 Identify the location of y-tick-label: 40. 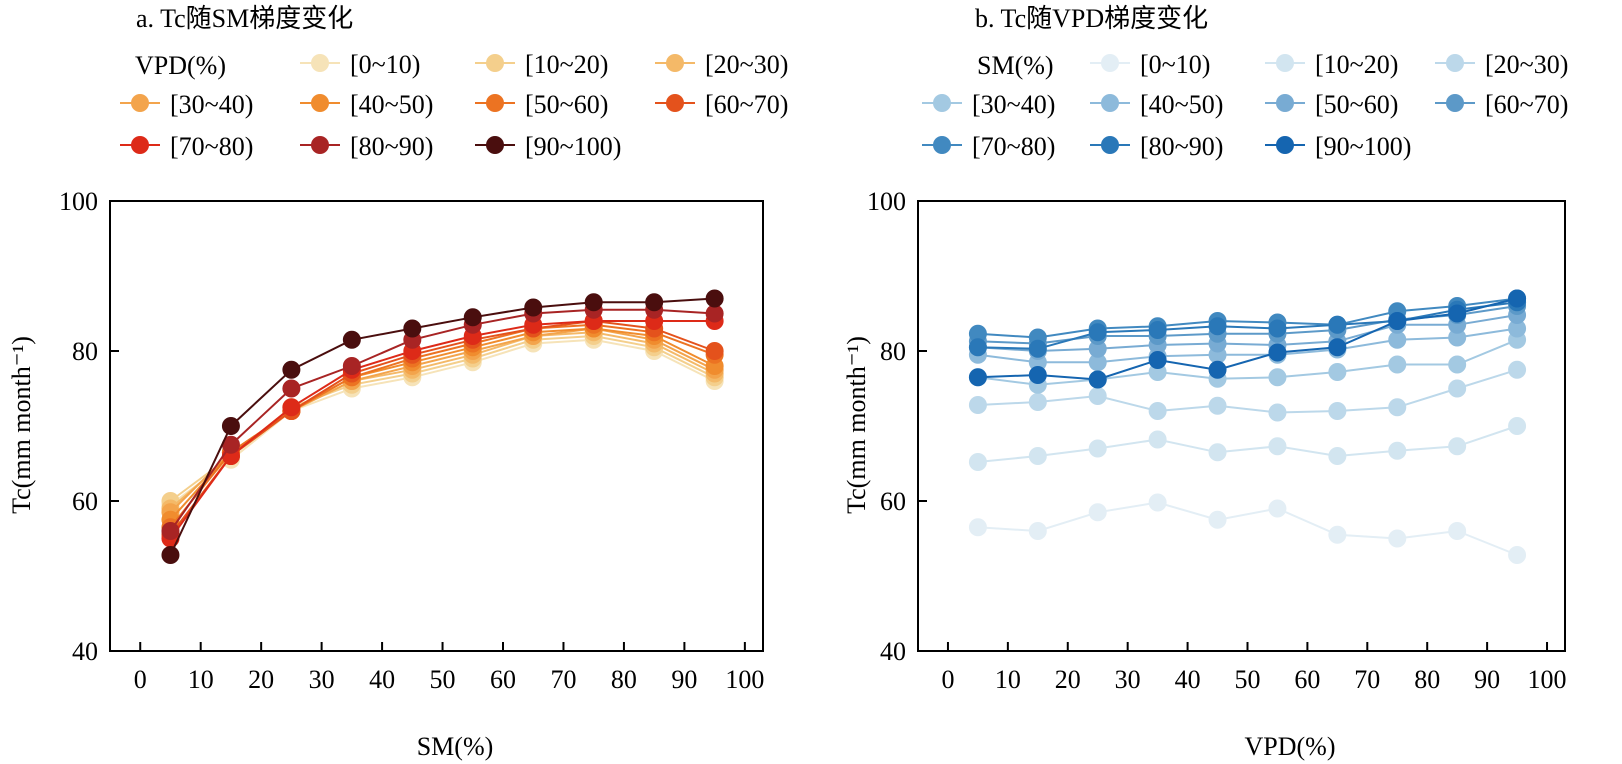
(85, 651).